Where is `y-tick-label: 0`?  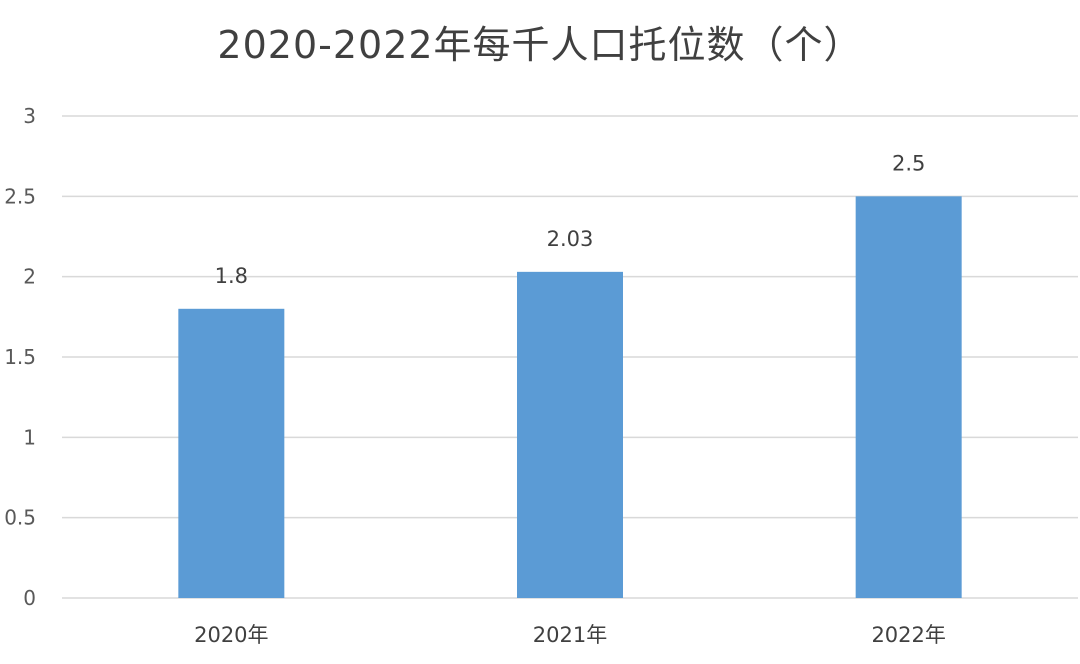
y-tick-label: 0 is located at coordinates (29, 598).